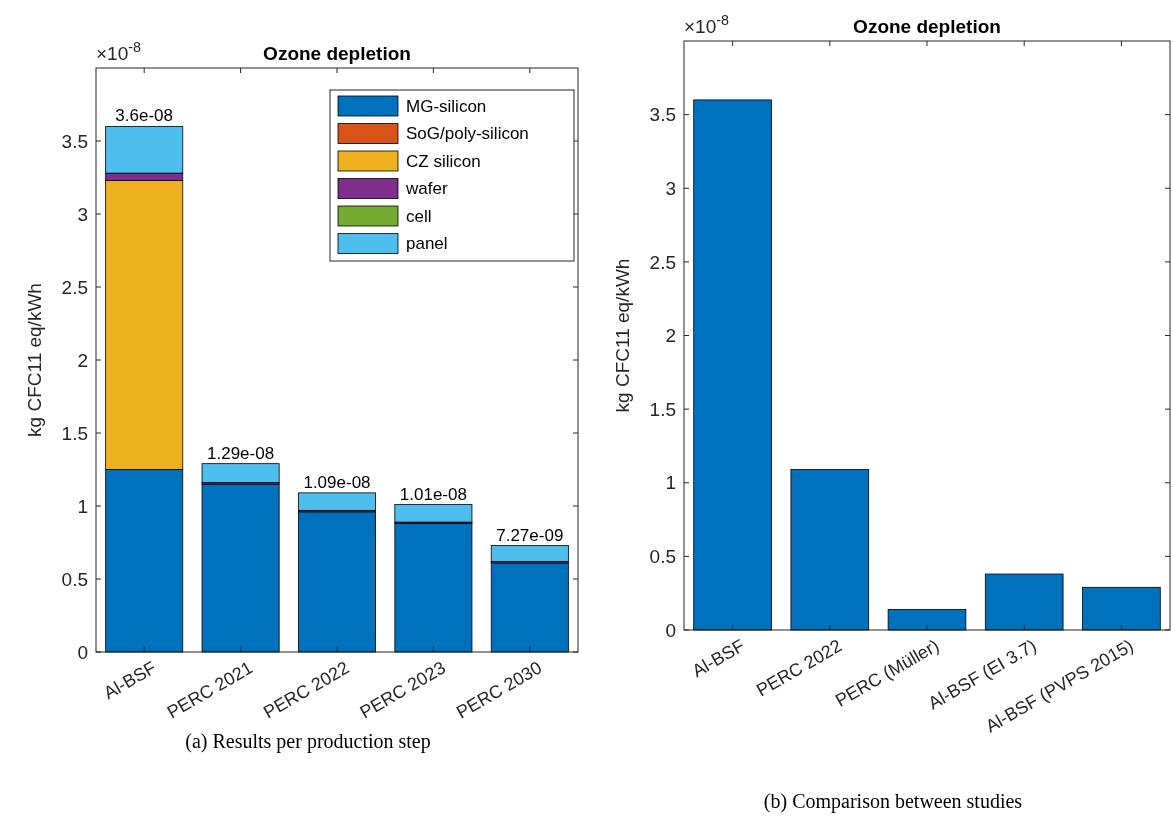 This screenshot has height=819, width=1173. Describe the element at coordinates (443, 161) in the screenshot. I see `legend-label: CZ silicon` at that location.